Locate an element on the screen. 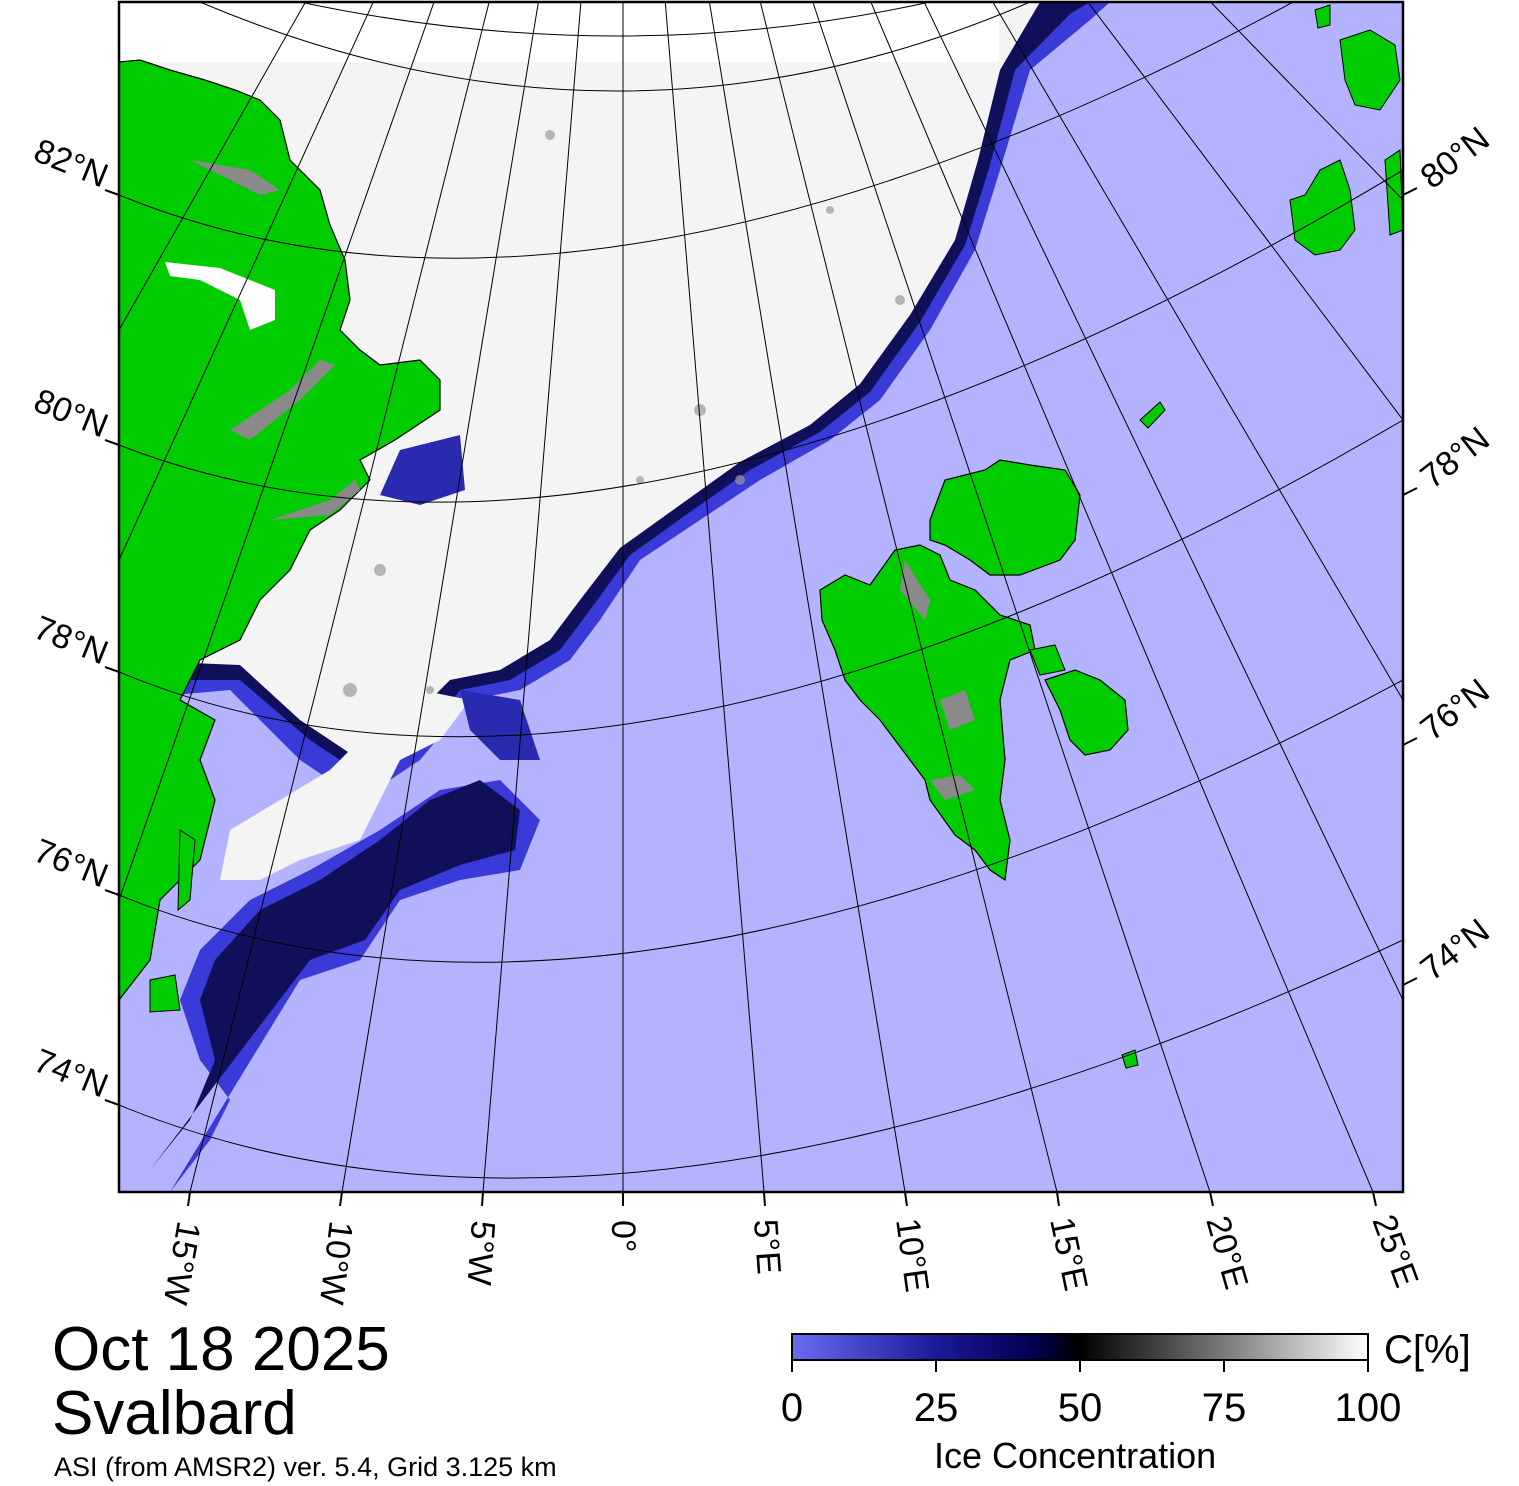 The height and width of the screenshot is (1486, 1519). lat-label-left-74n: 74°N is located at coordinates (71, 1074).